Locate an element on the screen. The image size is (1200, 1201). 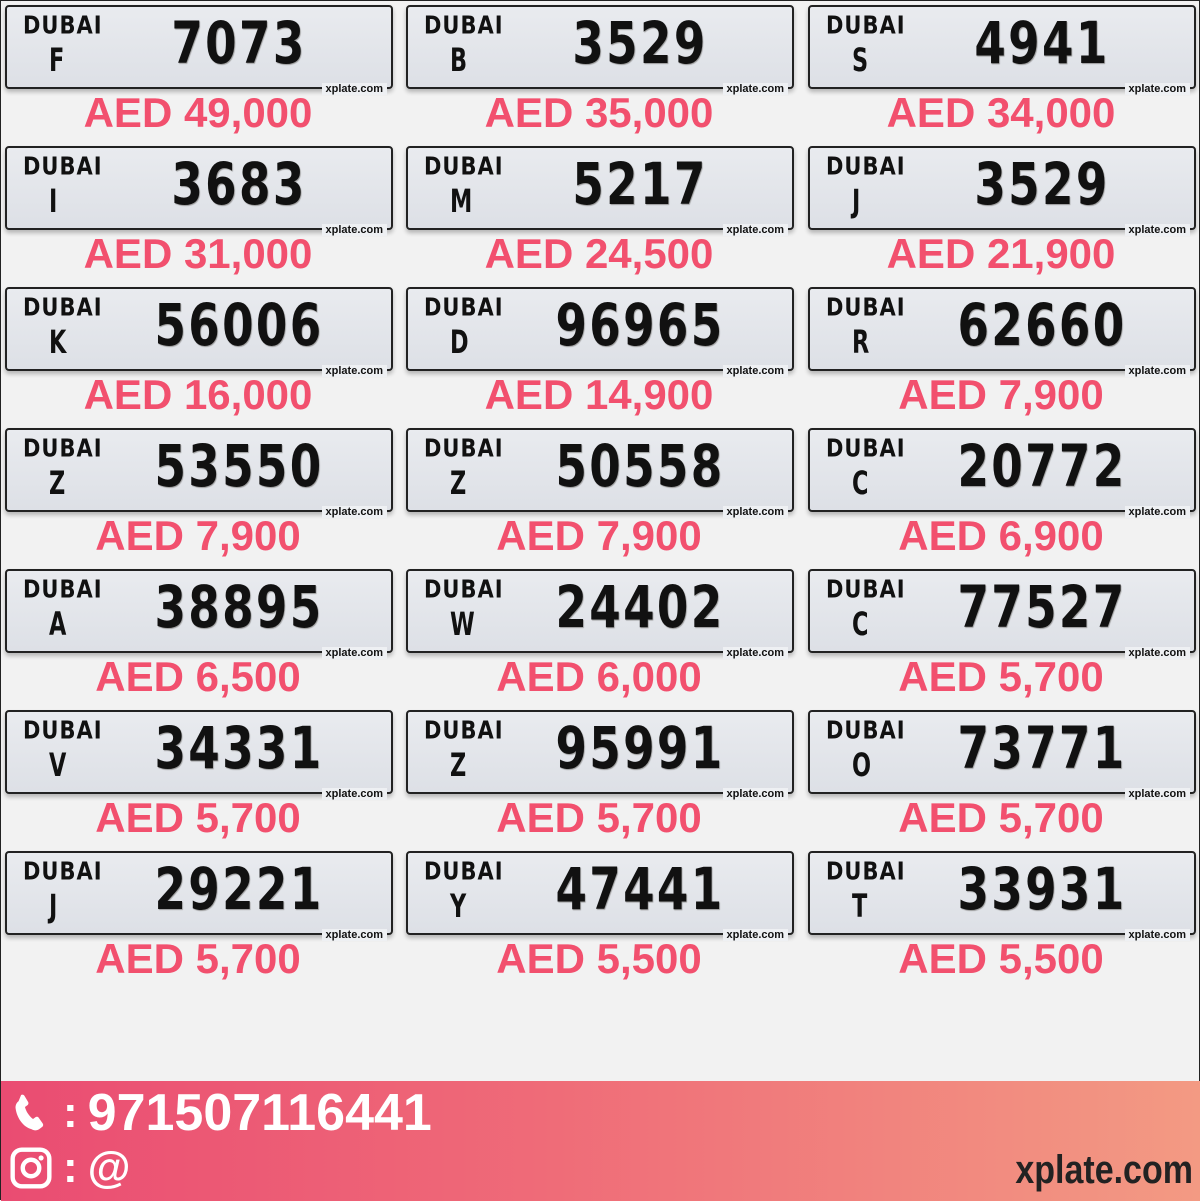
instagram-icon is located at coordinates (31, 1168).